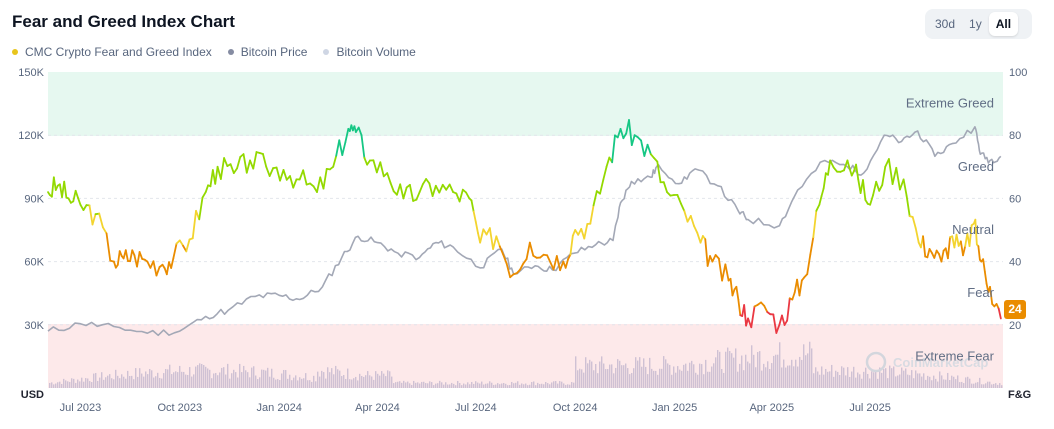 The height and width of the screenshot is (429, 1054). I want to click on legend-dot-bitcoin-volume, so click(326, 52).